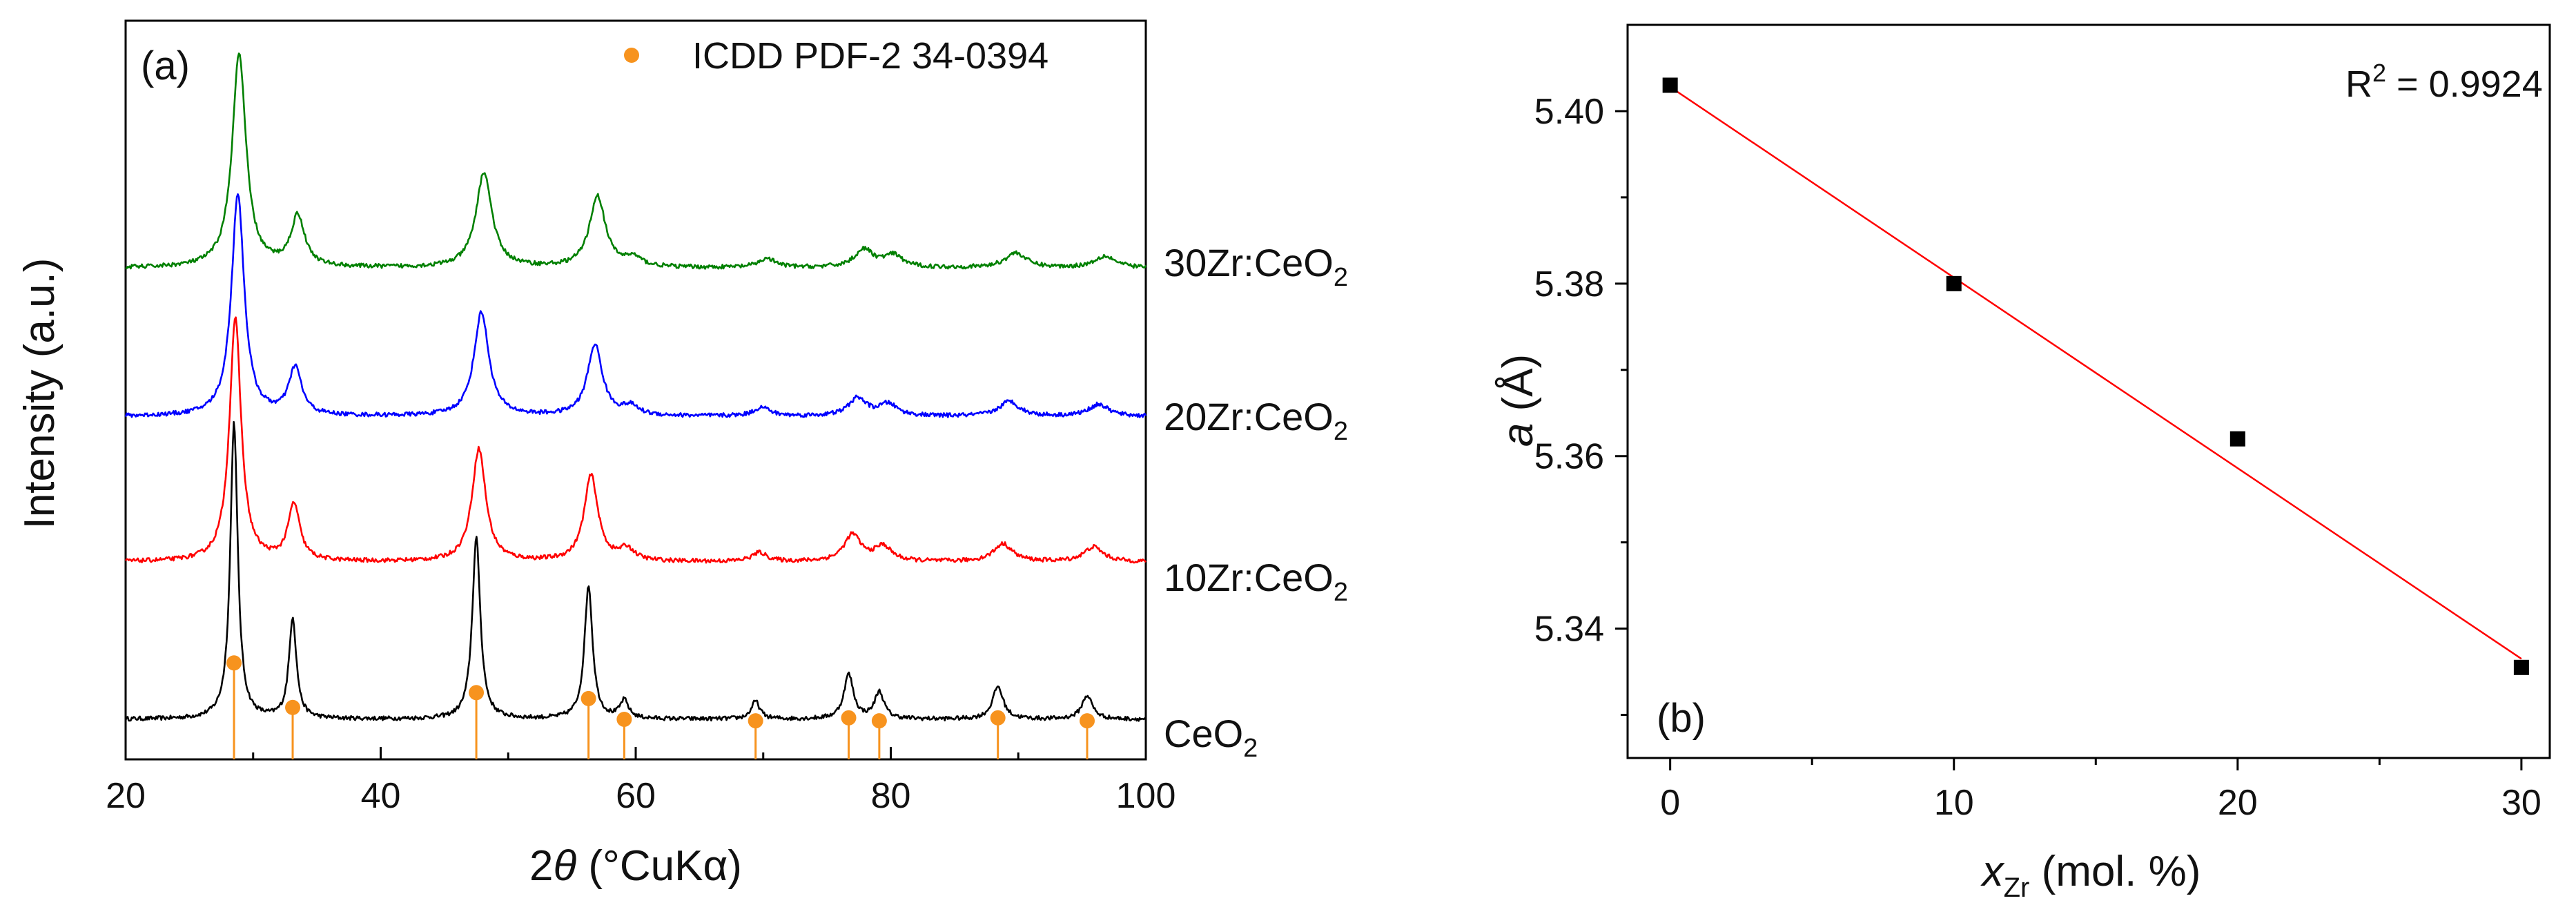  What do you see at coordinates (891, 796) in the screenshot?
I see `x-tick-label: 80` at bounding box center [891, 796].